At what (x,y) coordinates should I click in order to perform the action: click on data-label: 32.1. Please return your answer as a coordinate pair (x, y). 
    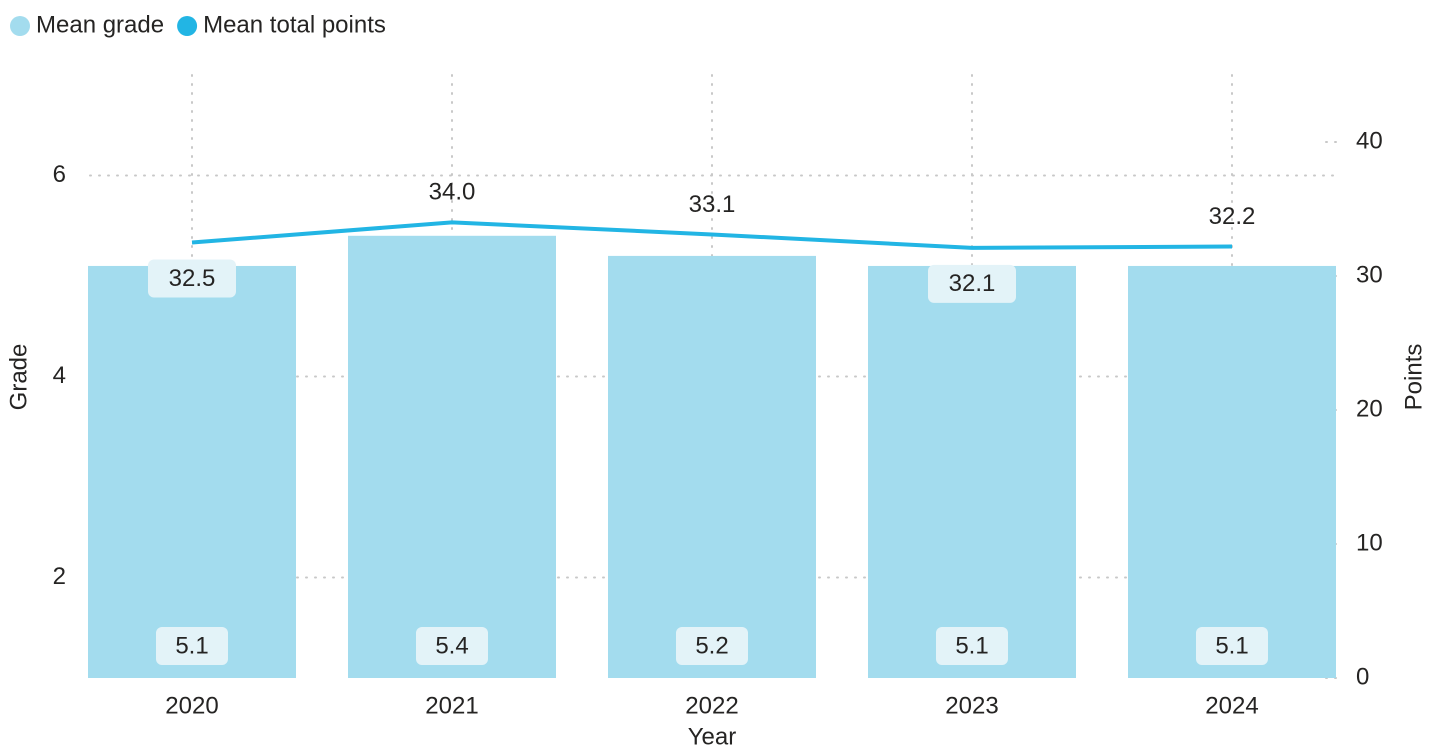
    Looking at the image, I should click on (972, 283).